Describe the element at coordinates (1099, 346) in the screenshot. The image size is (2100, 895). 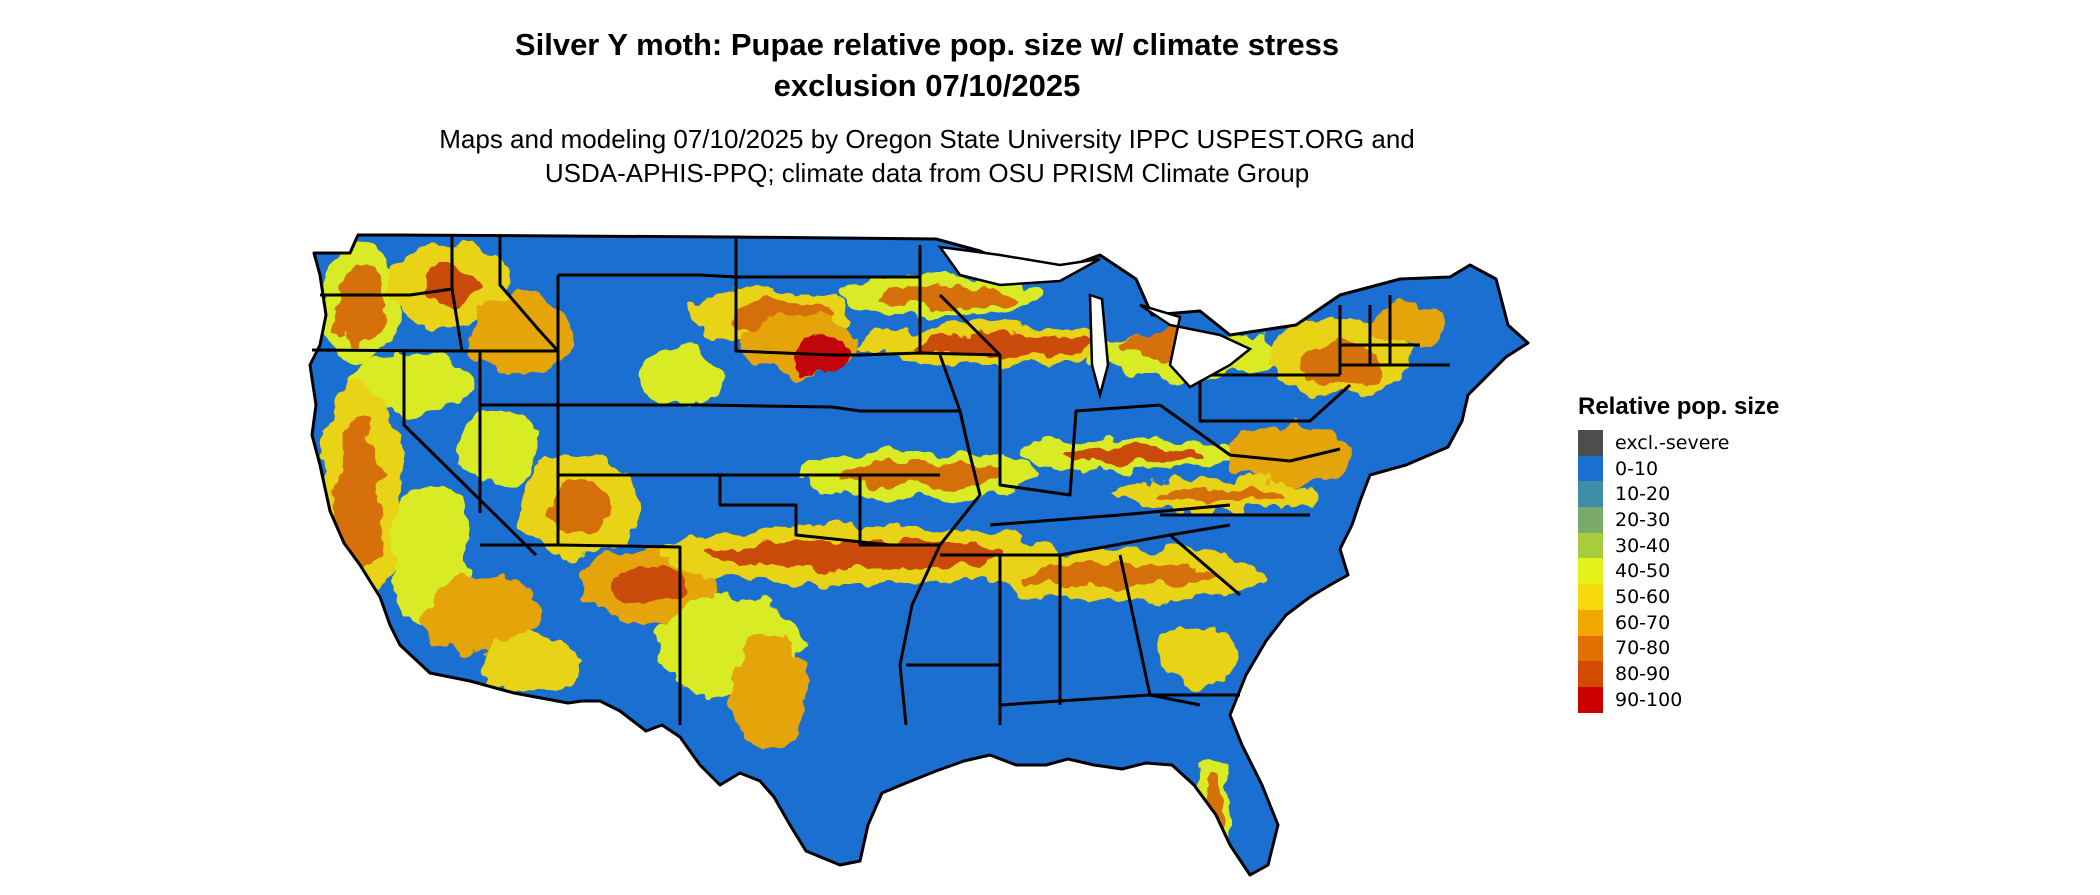
I see `lake-michigan` at that location.